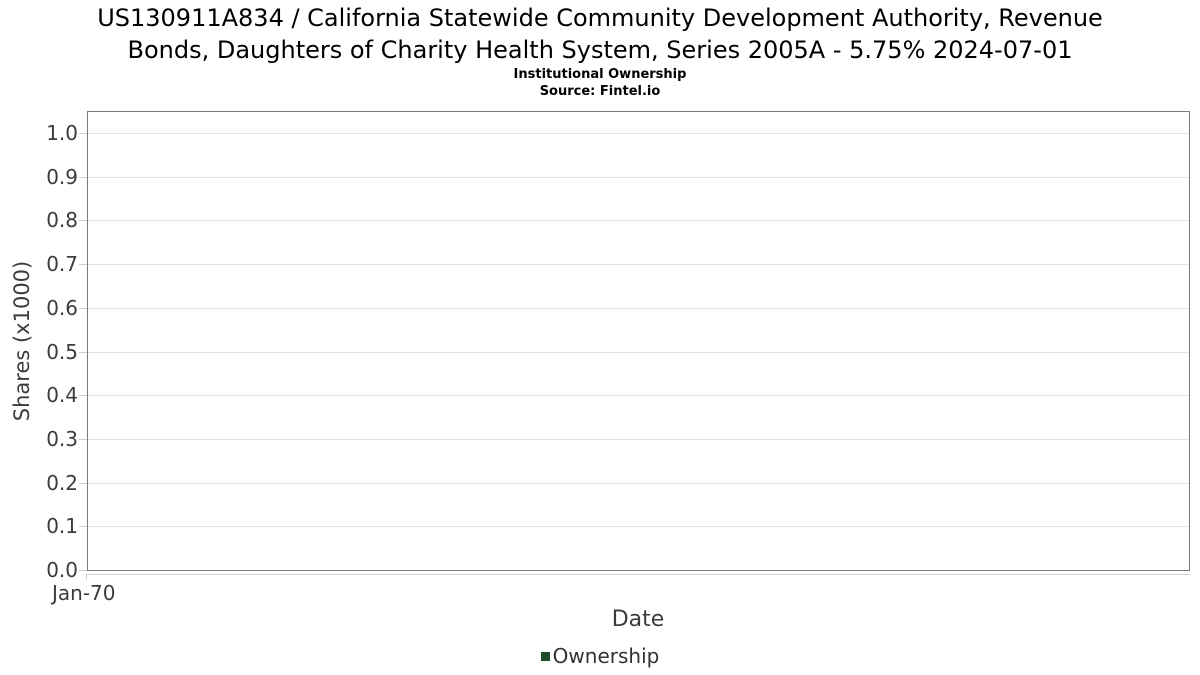  I want to click on y-tick-label-0.0: 0.0, so click(62, 570).